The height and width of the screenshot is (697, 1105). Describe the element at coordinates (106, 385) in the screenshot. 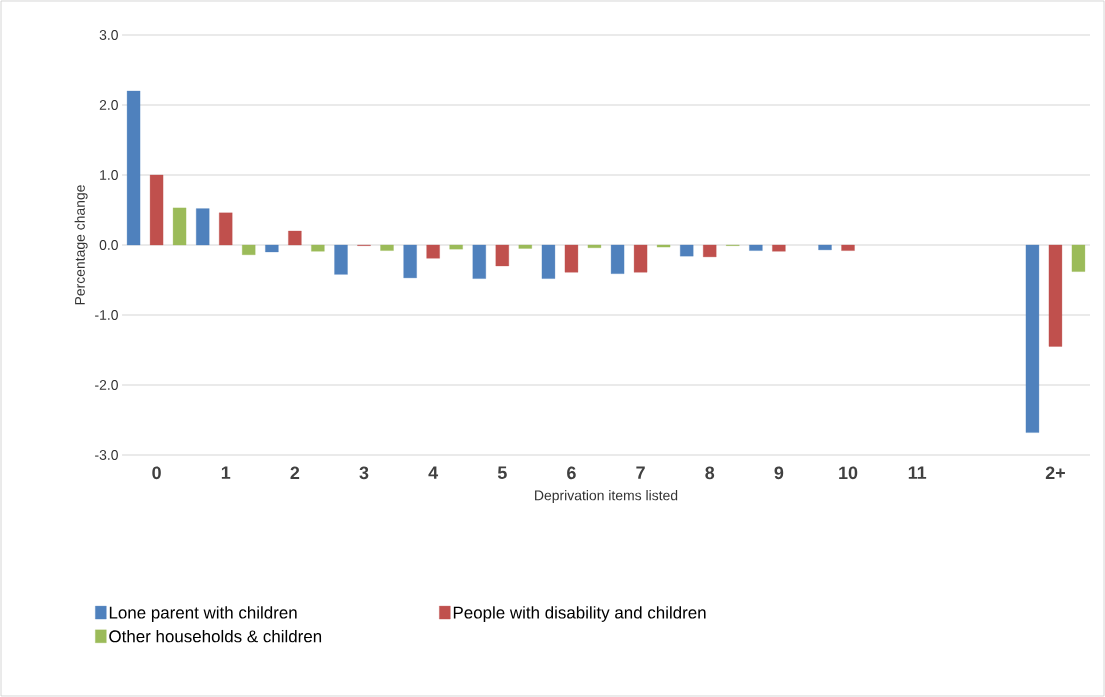

I see `y-tick-label: -2.0` at that location.